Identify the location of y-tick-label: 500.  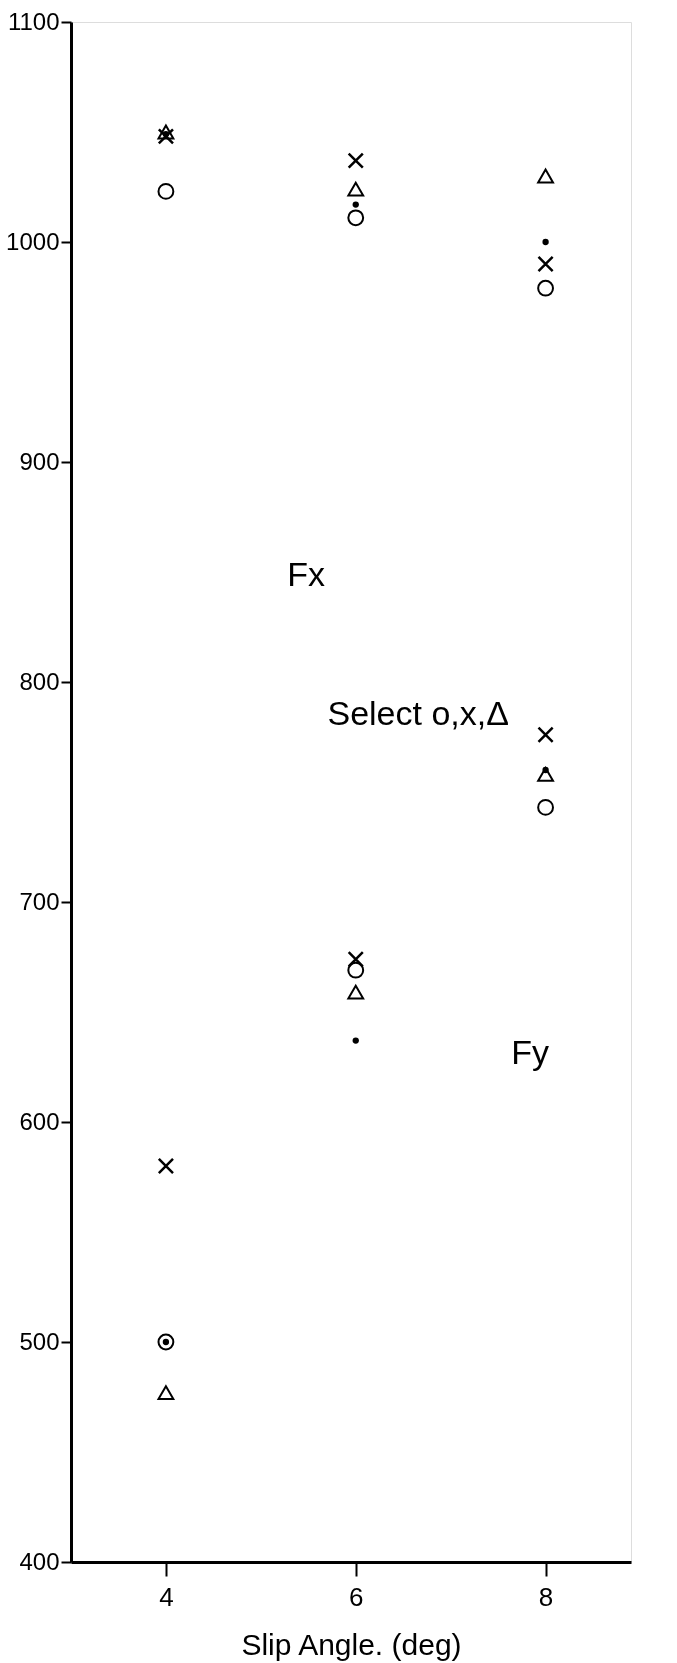
(39, 1341).